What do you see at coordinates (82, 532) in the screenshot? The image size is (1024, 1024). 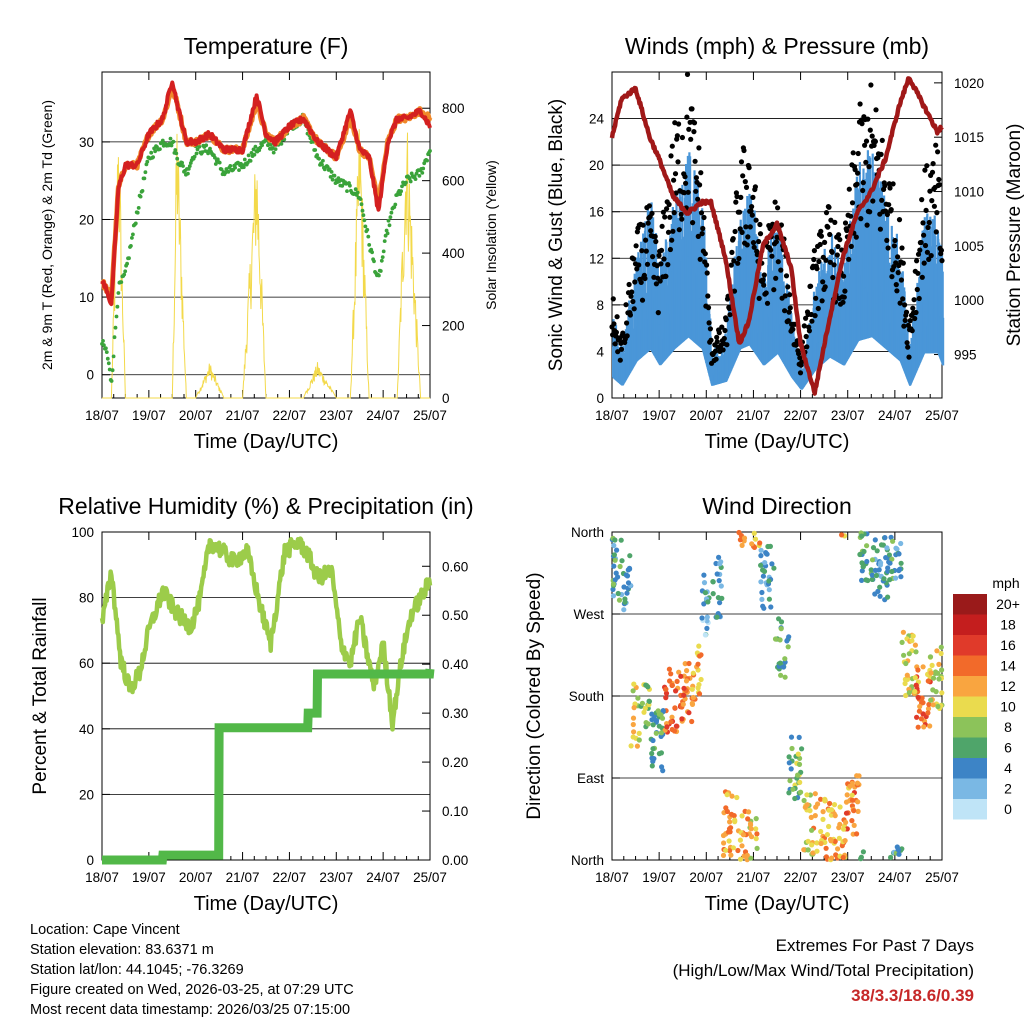 I see `y-tick-label-left: 100` at bounding box center [82, 532].